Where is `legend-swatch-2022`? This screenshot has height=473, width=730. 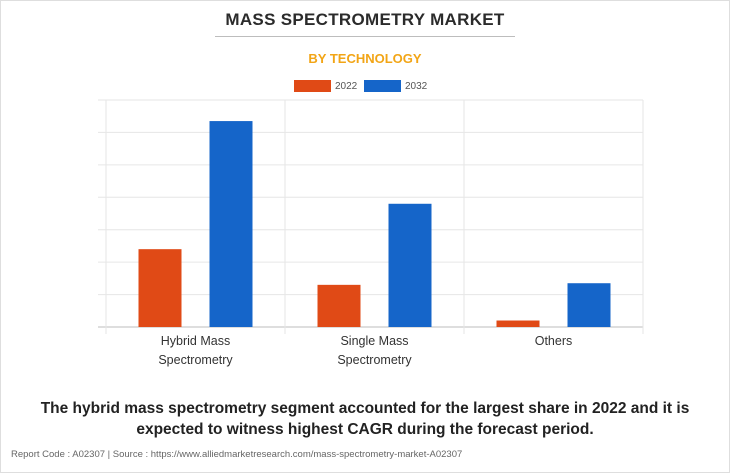 legend-swatch-2022 is located at coordinates (312, 86).